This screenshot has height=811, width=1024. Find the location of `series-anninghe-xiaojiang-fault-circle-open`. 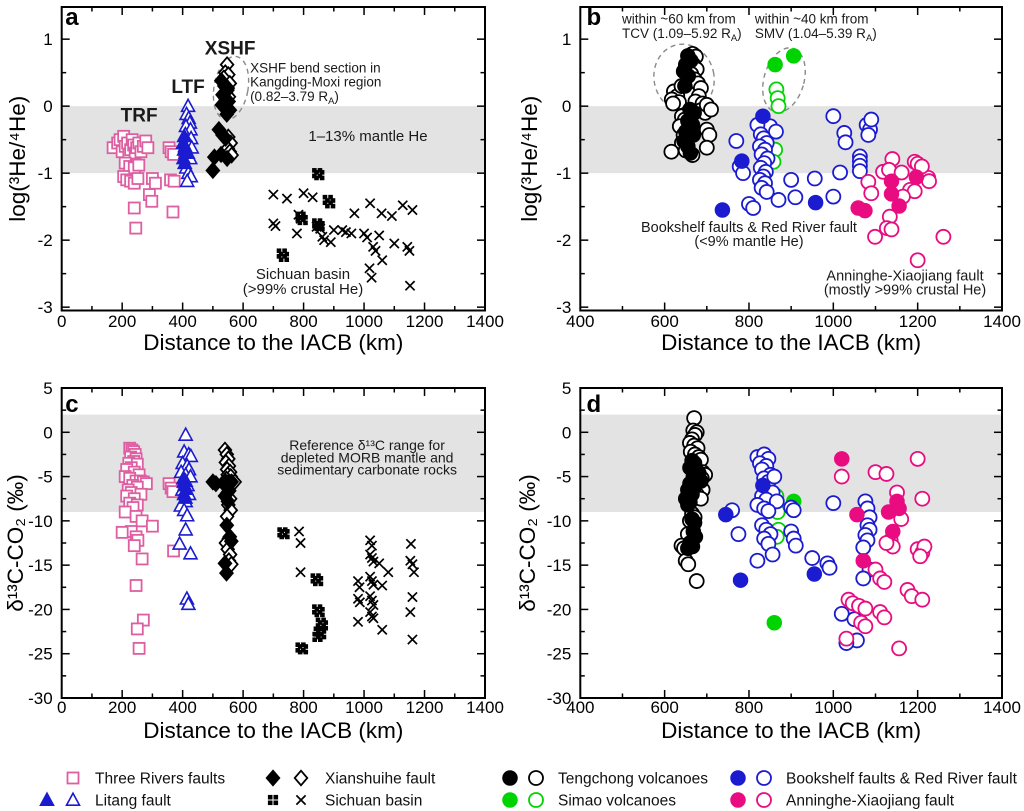

series-anninghe-xiaojiang-fault-circle-open is located at coordinates (883, 553).